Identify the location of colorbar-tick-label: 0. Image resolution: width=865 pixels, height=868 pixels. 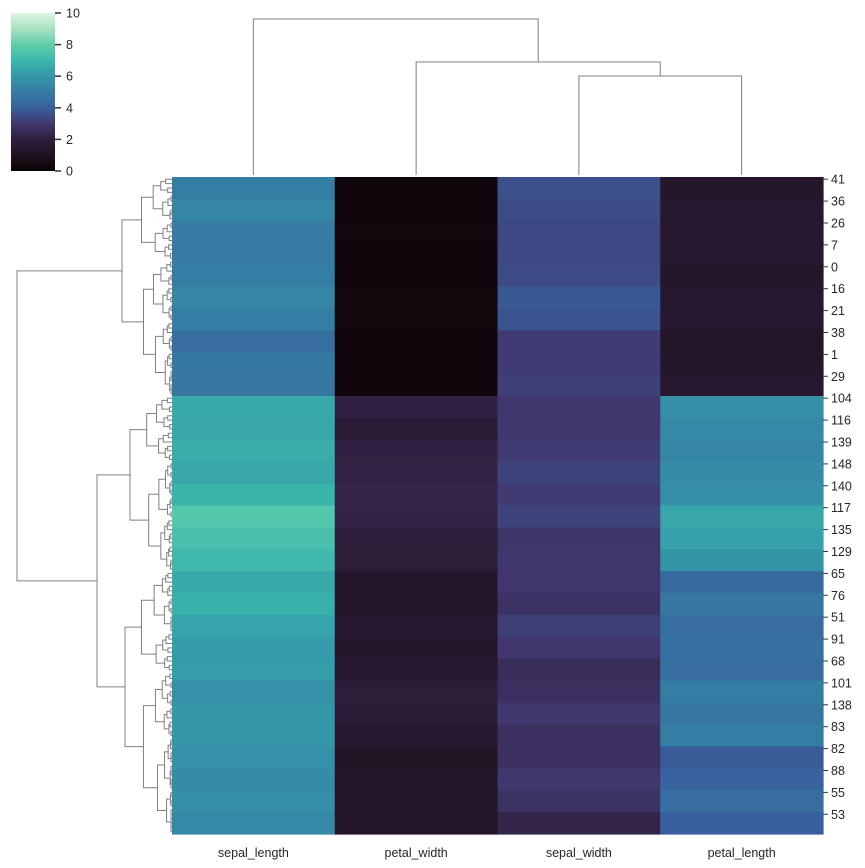
(69, 172).